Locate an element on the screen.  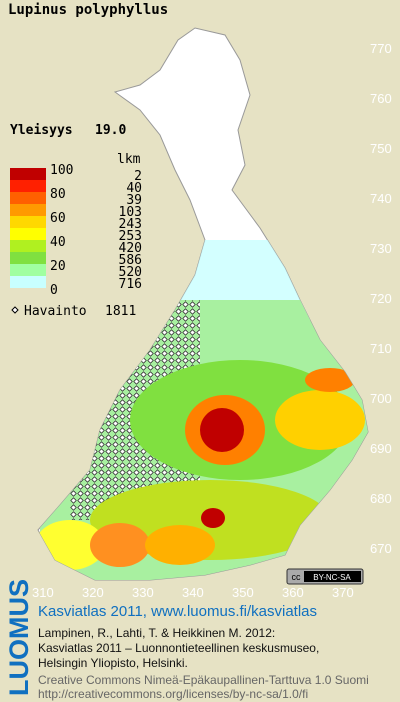
north-label: 670 is located at coordinates (381, 548).